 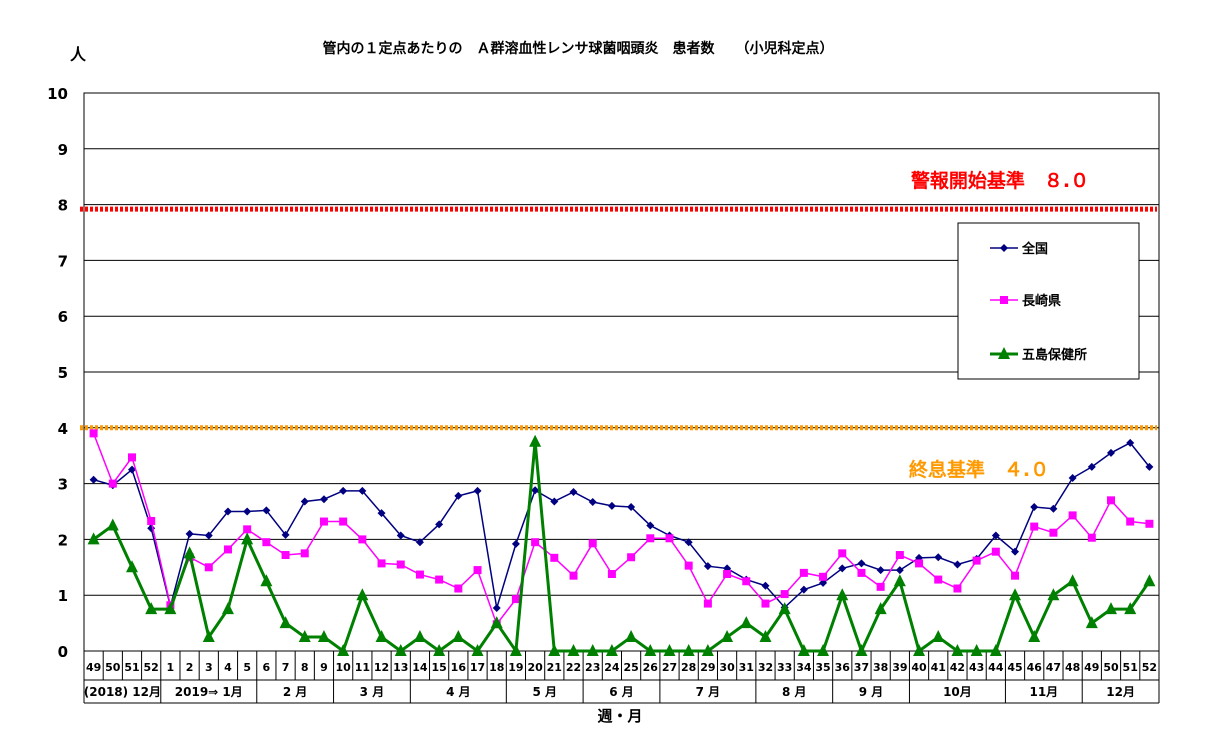 What do you see at coordinates (669, 667) in the screenshot?
I see `x-tick-label: 27` at bounding box center [669, 667].